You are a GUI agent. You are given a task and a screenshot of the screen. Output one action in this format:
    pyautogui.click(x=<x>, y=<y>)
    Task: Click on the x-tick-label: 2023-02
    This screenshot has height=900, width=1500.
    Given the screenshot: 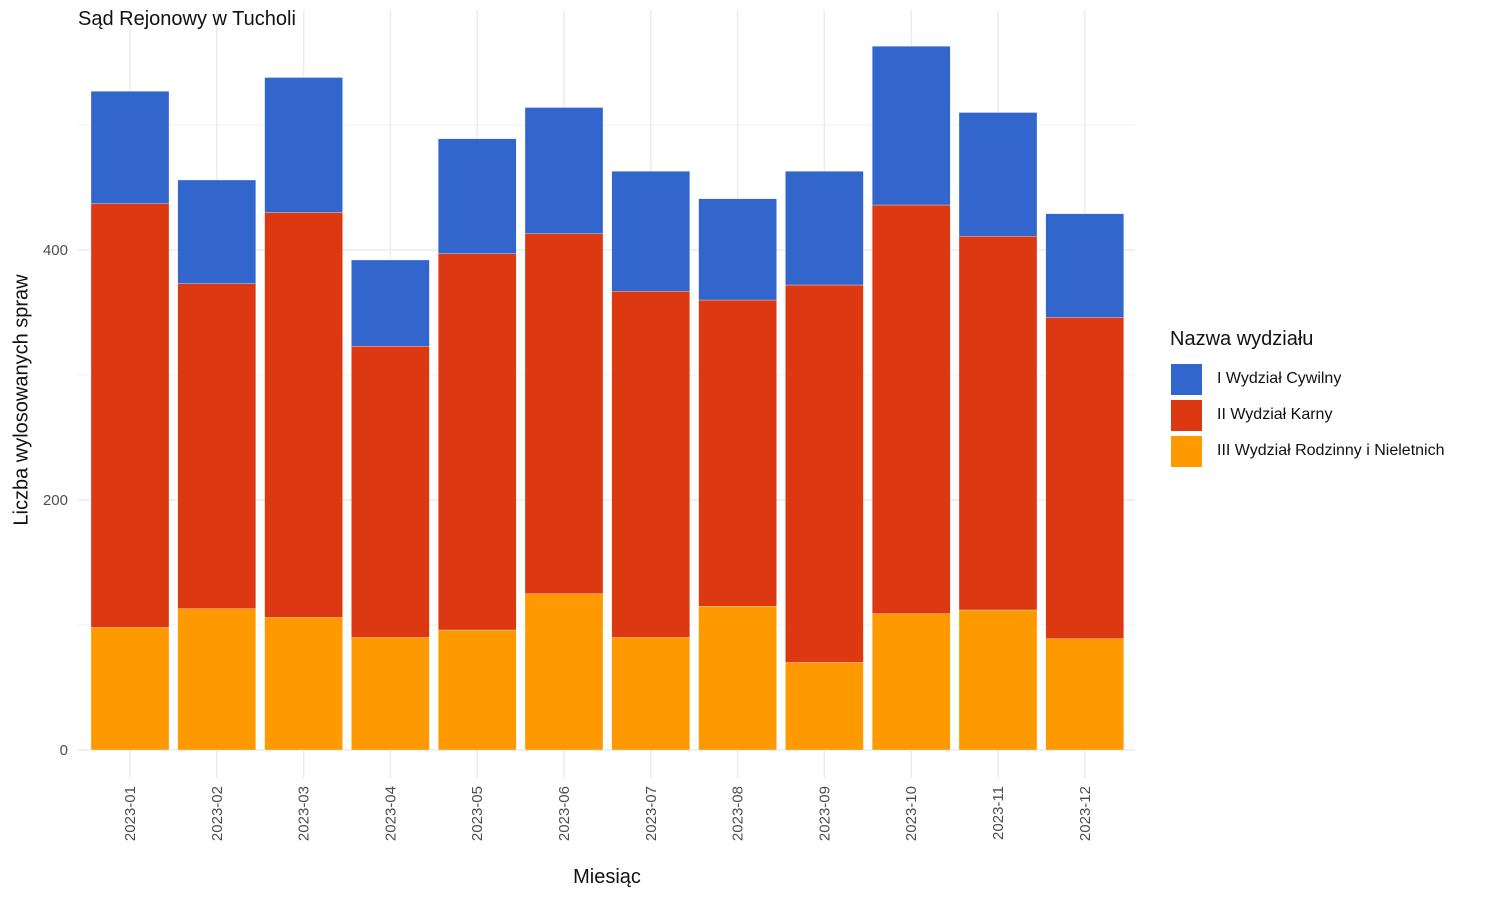 What is the action you would take?
    pyautogui.click(x=217, y=813)
    